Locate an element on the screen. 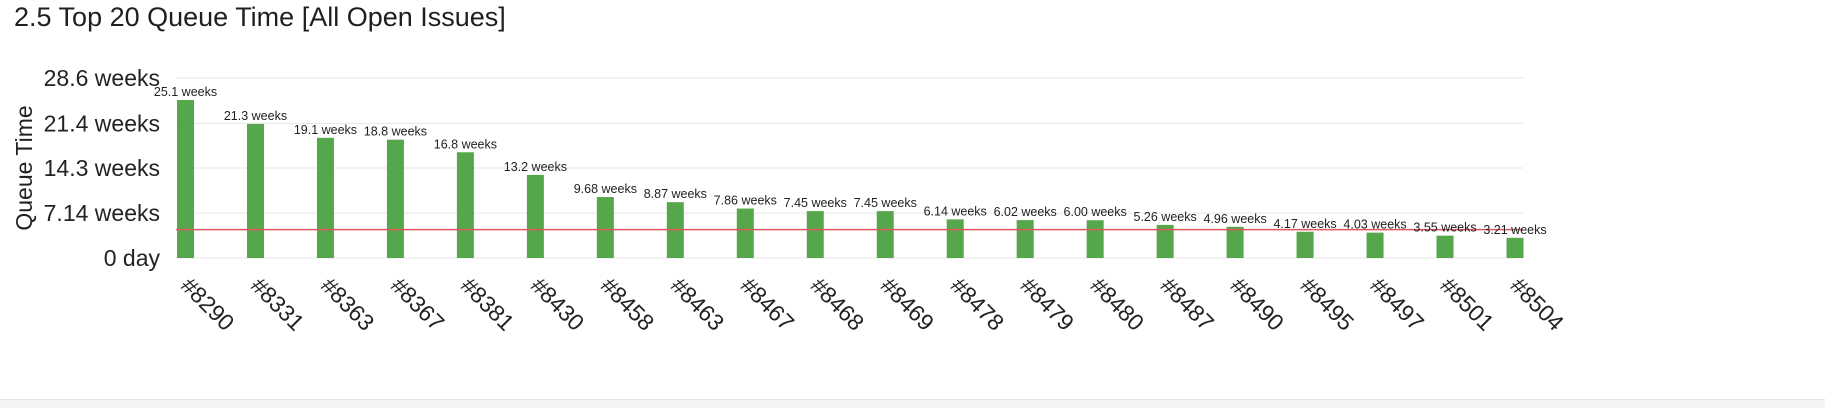 This screenshot has height=408, width=1825. y-tick-label: 21.4 weeks is located at coordinates (102, 123).